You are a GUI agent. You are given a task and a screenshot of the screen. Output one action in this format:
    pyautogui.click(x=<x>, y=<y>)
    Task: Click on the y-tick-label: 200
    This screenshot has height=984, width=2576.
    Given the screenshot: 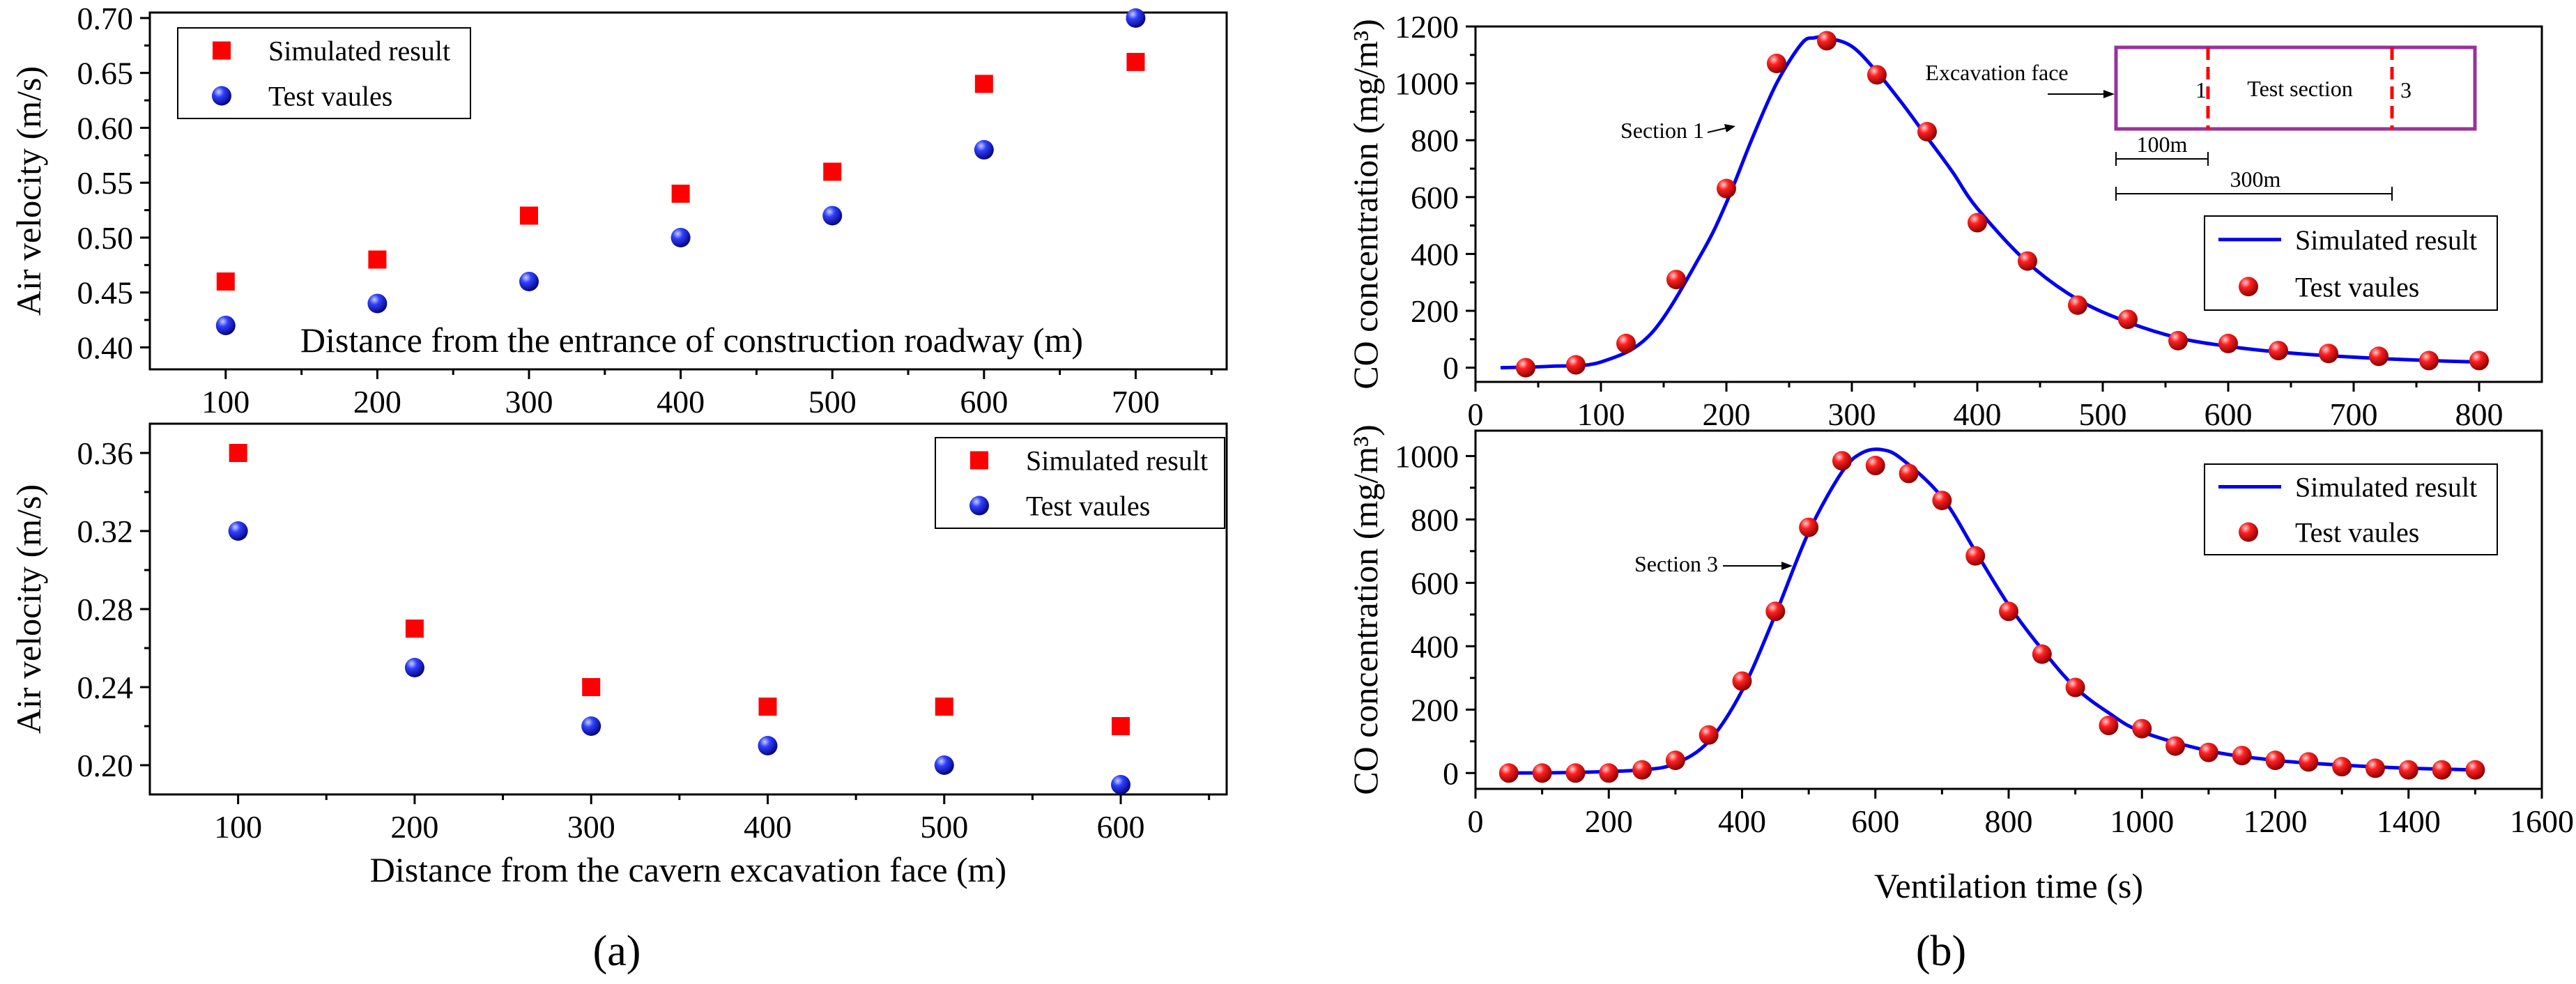 What is the action you would take?
    pyautogui.click(x=1435, y=710)
    